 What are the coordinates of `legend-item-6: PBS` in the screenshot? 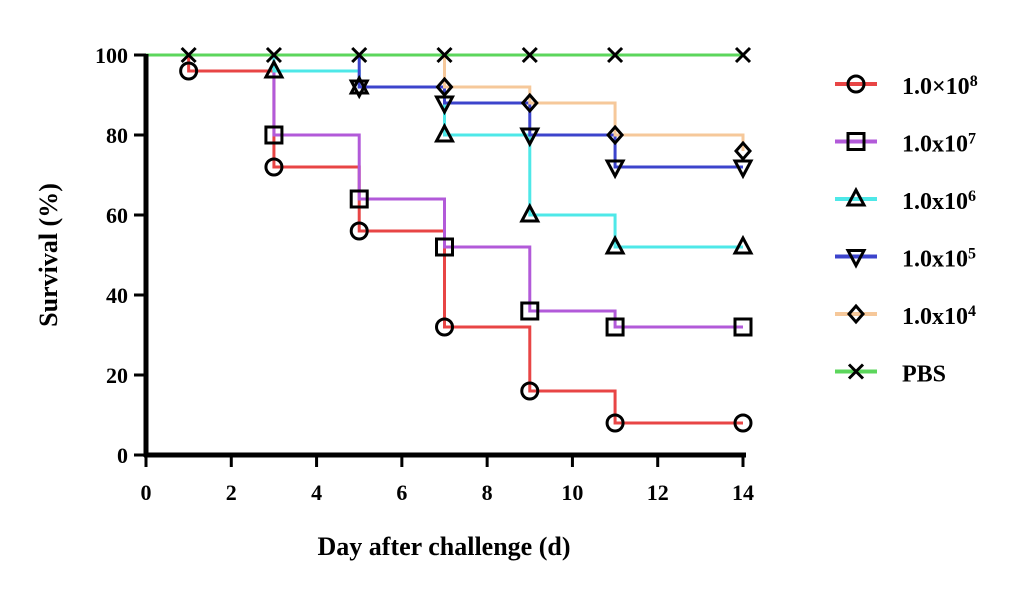 It's located at (890, 375).